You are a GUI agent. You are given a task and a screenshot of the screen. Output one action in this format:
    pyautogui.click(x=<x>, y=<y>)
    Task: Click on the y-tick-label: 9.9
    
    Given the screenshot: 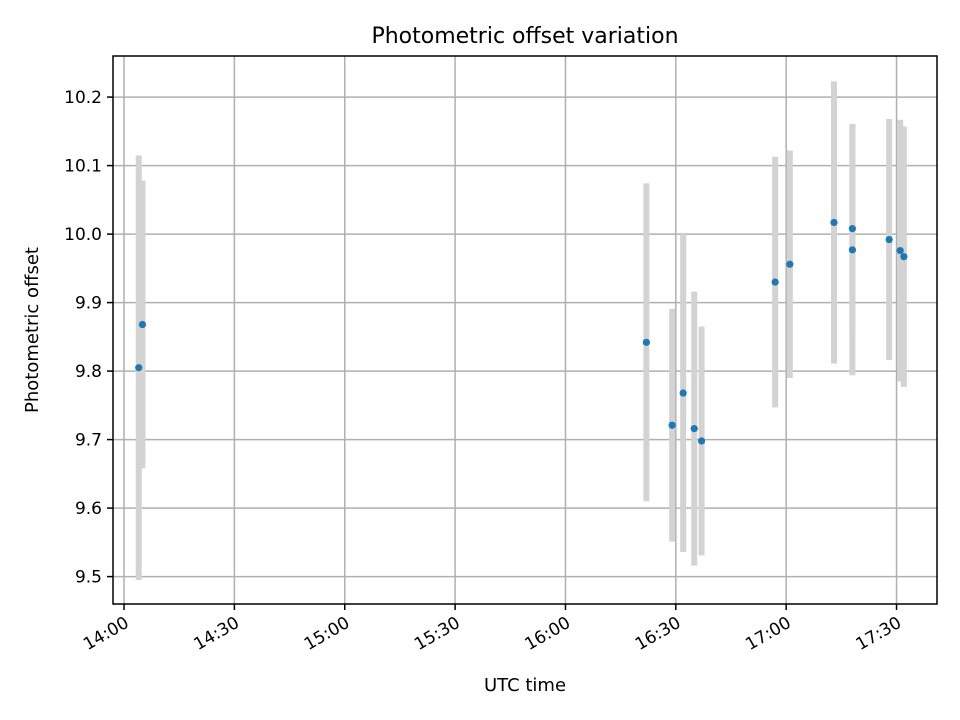 What is the action you would take?
    pyautogui.click(x=88, y=304)
    